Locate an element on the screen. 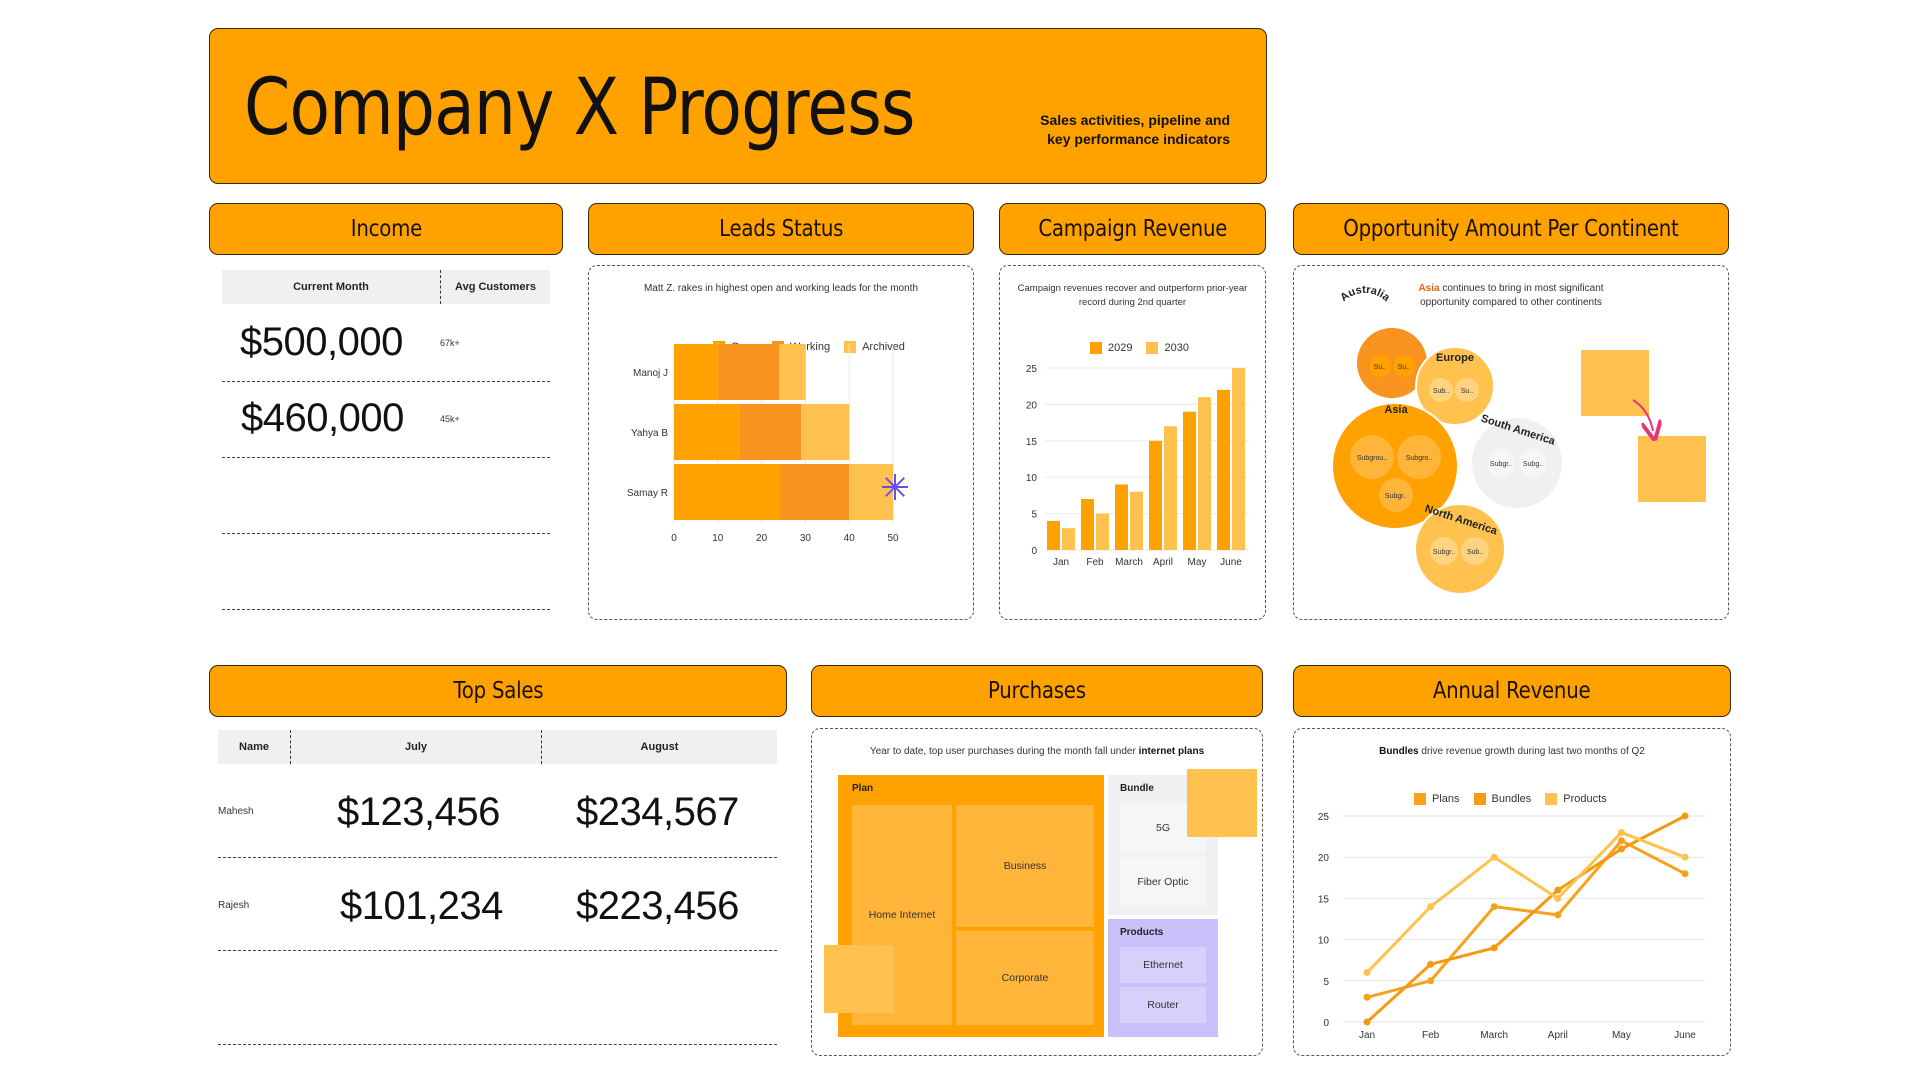  x-tick-label: 40 is located at coordinates (849, 538).